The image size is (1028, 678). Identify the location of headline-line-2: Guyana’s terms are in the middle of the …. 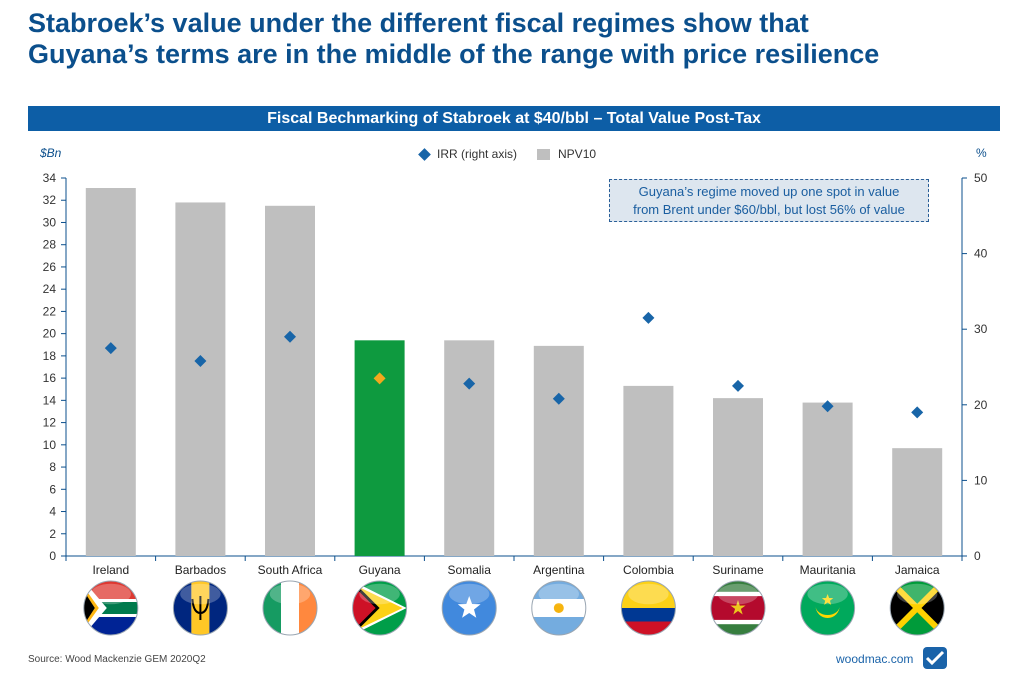
(454, 54).